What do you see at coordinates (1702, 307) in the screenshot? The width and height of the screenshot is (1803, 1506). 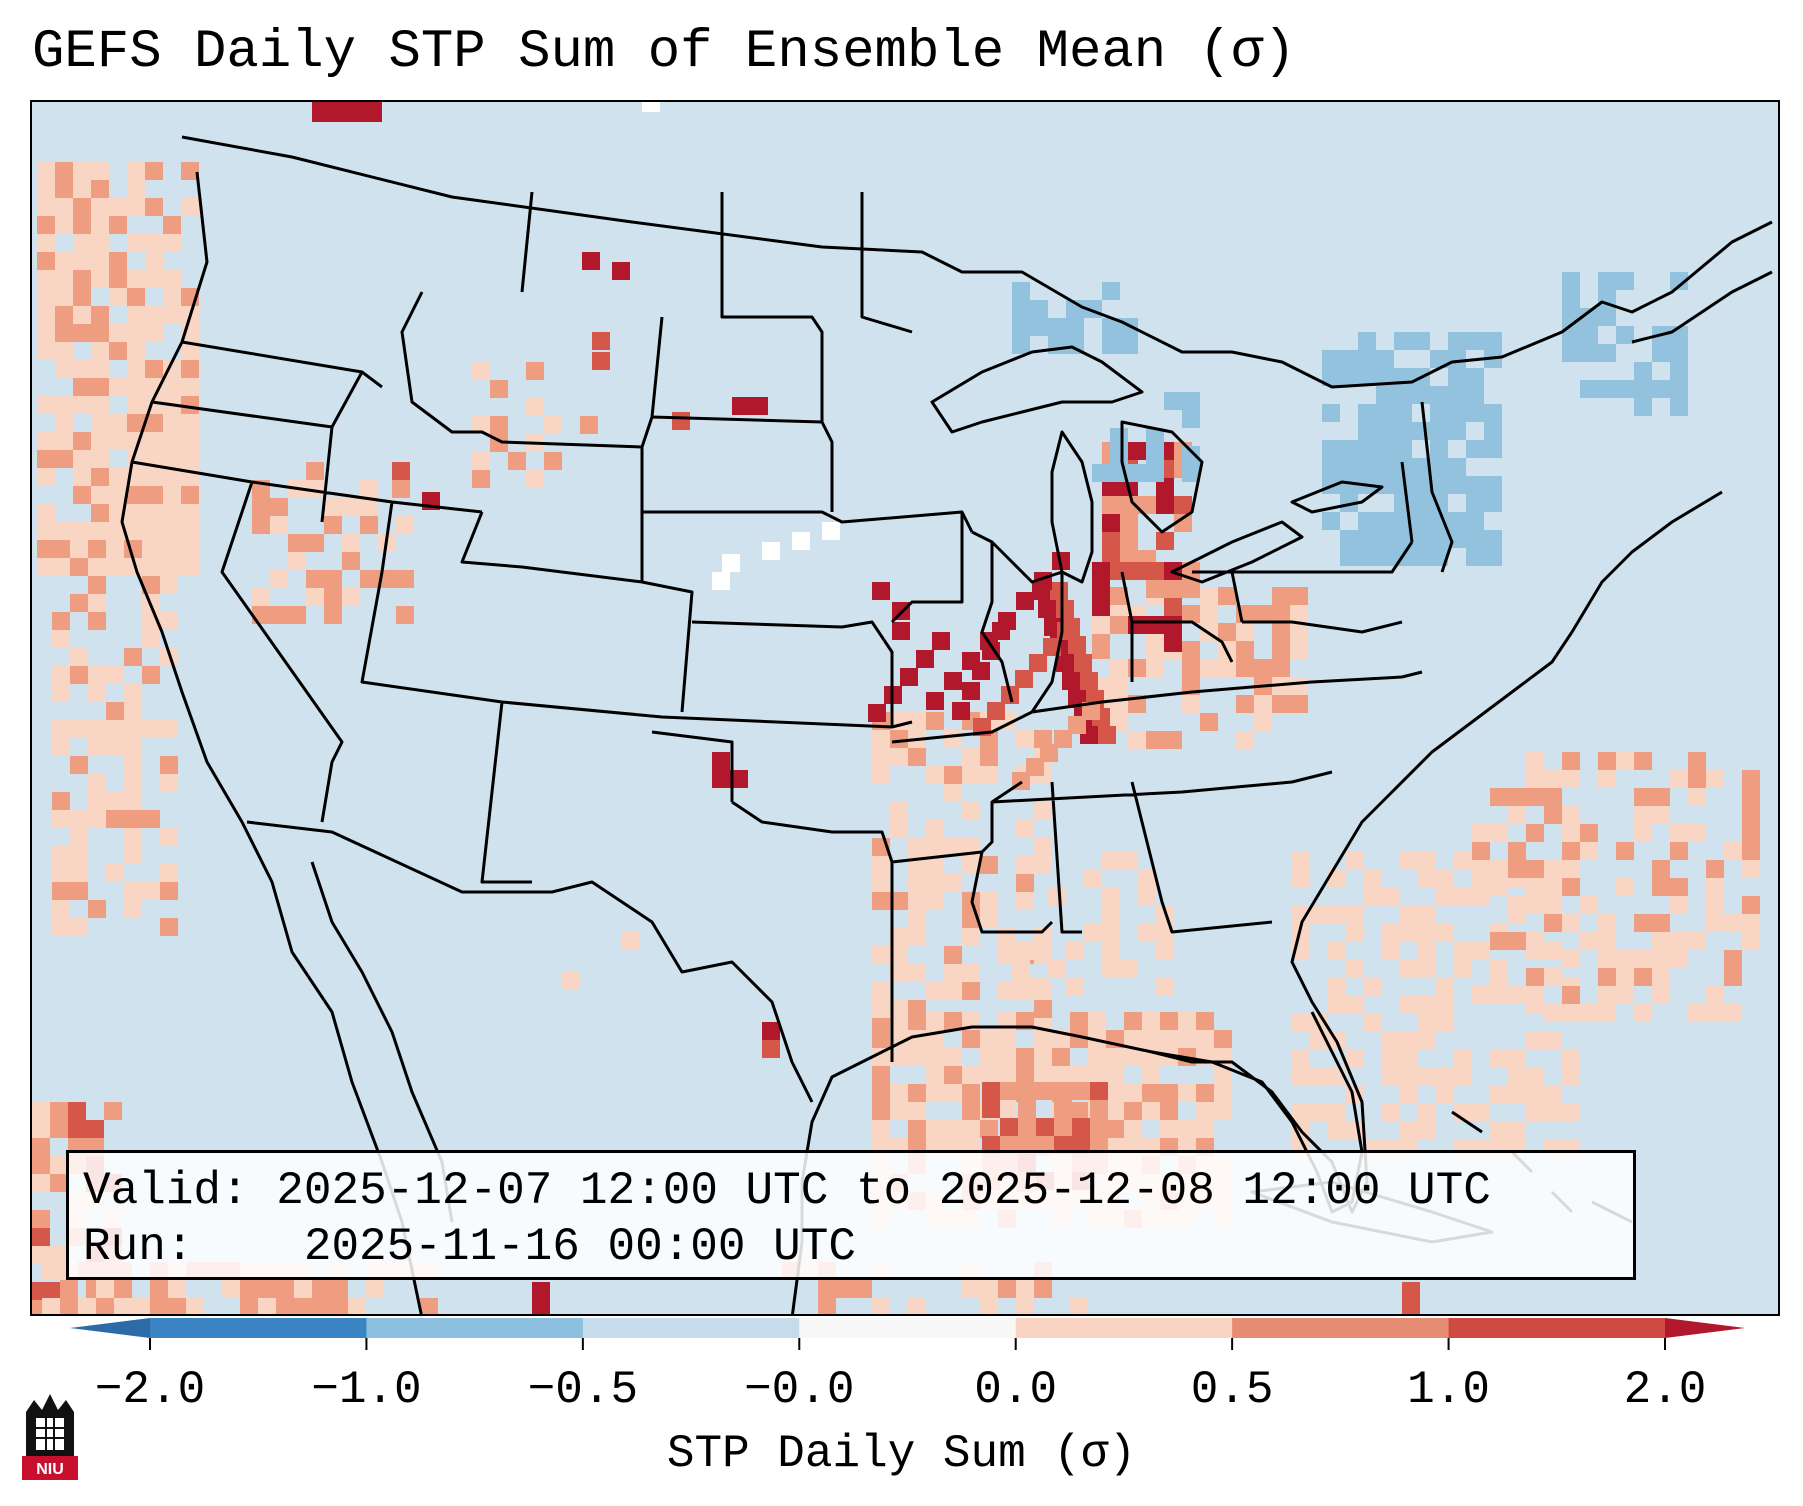 I see `nova-scotia` at bounding box center [1702, 307].